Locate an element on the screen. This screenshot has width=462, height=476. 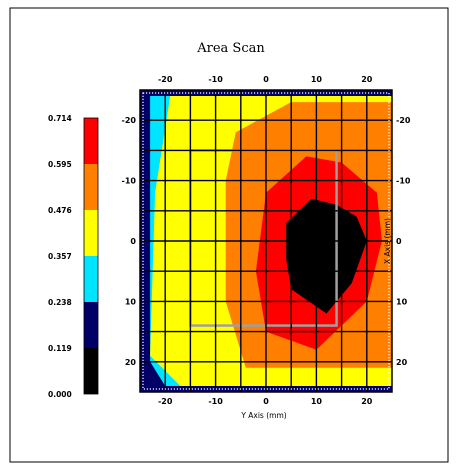
x-tick-label-top: -10 is located at coordinates (215, 79).